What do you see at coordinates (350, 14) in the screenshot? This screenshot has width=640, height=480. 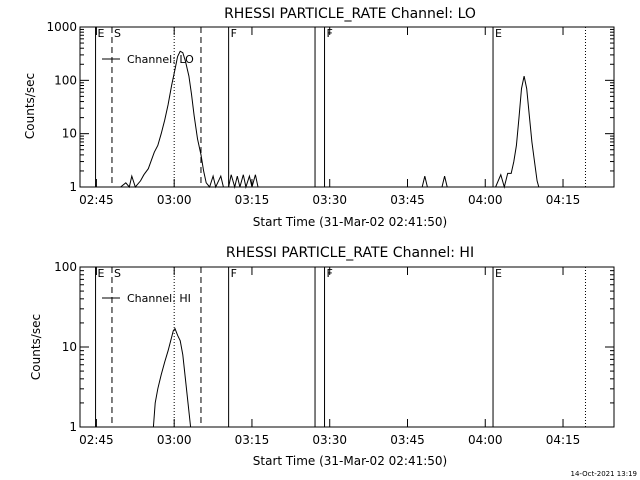 I see `chart-title: RHESSI PARTICLE_RATE Channel: LO` at bounding box center [350, 14].